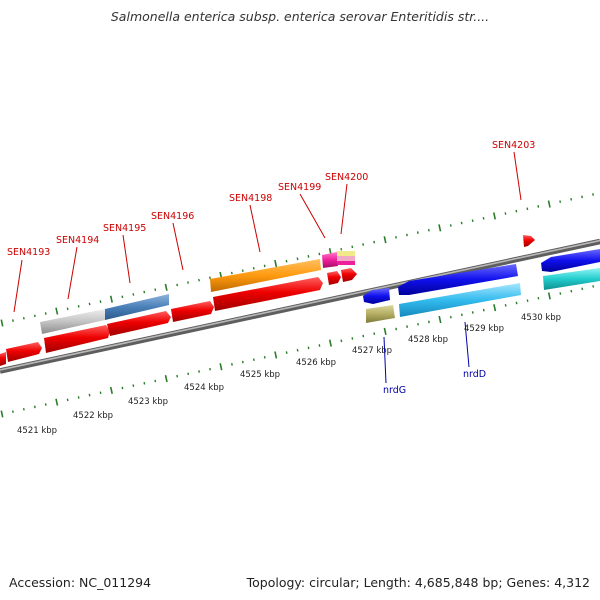 This screenshot has height=600, width=600. I want to click on gene-label-sen4195: SEN4195, so click(124, 228).